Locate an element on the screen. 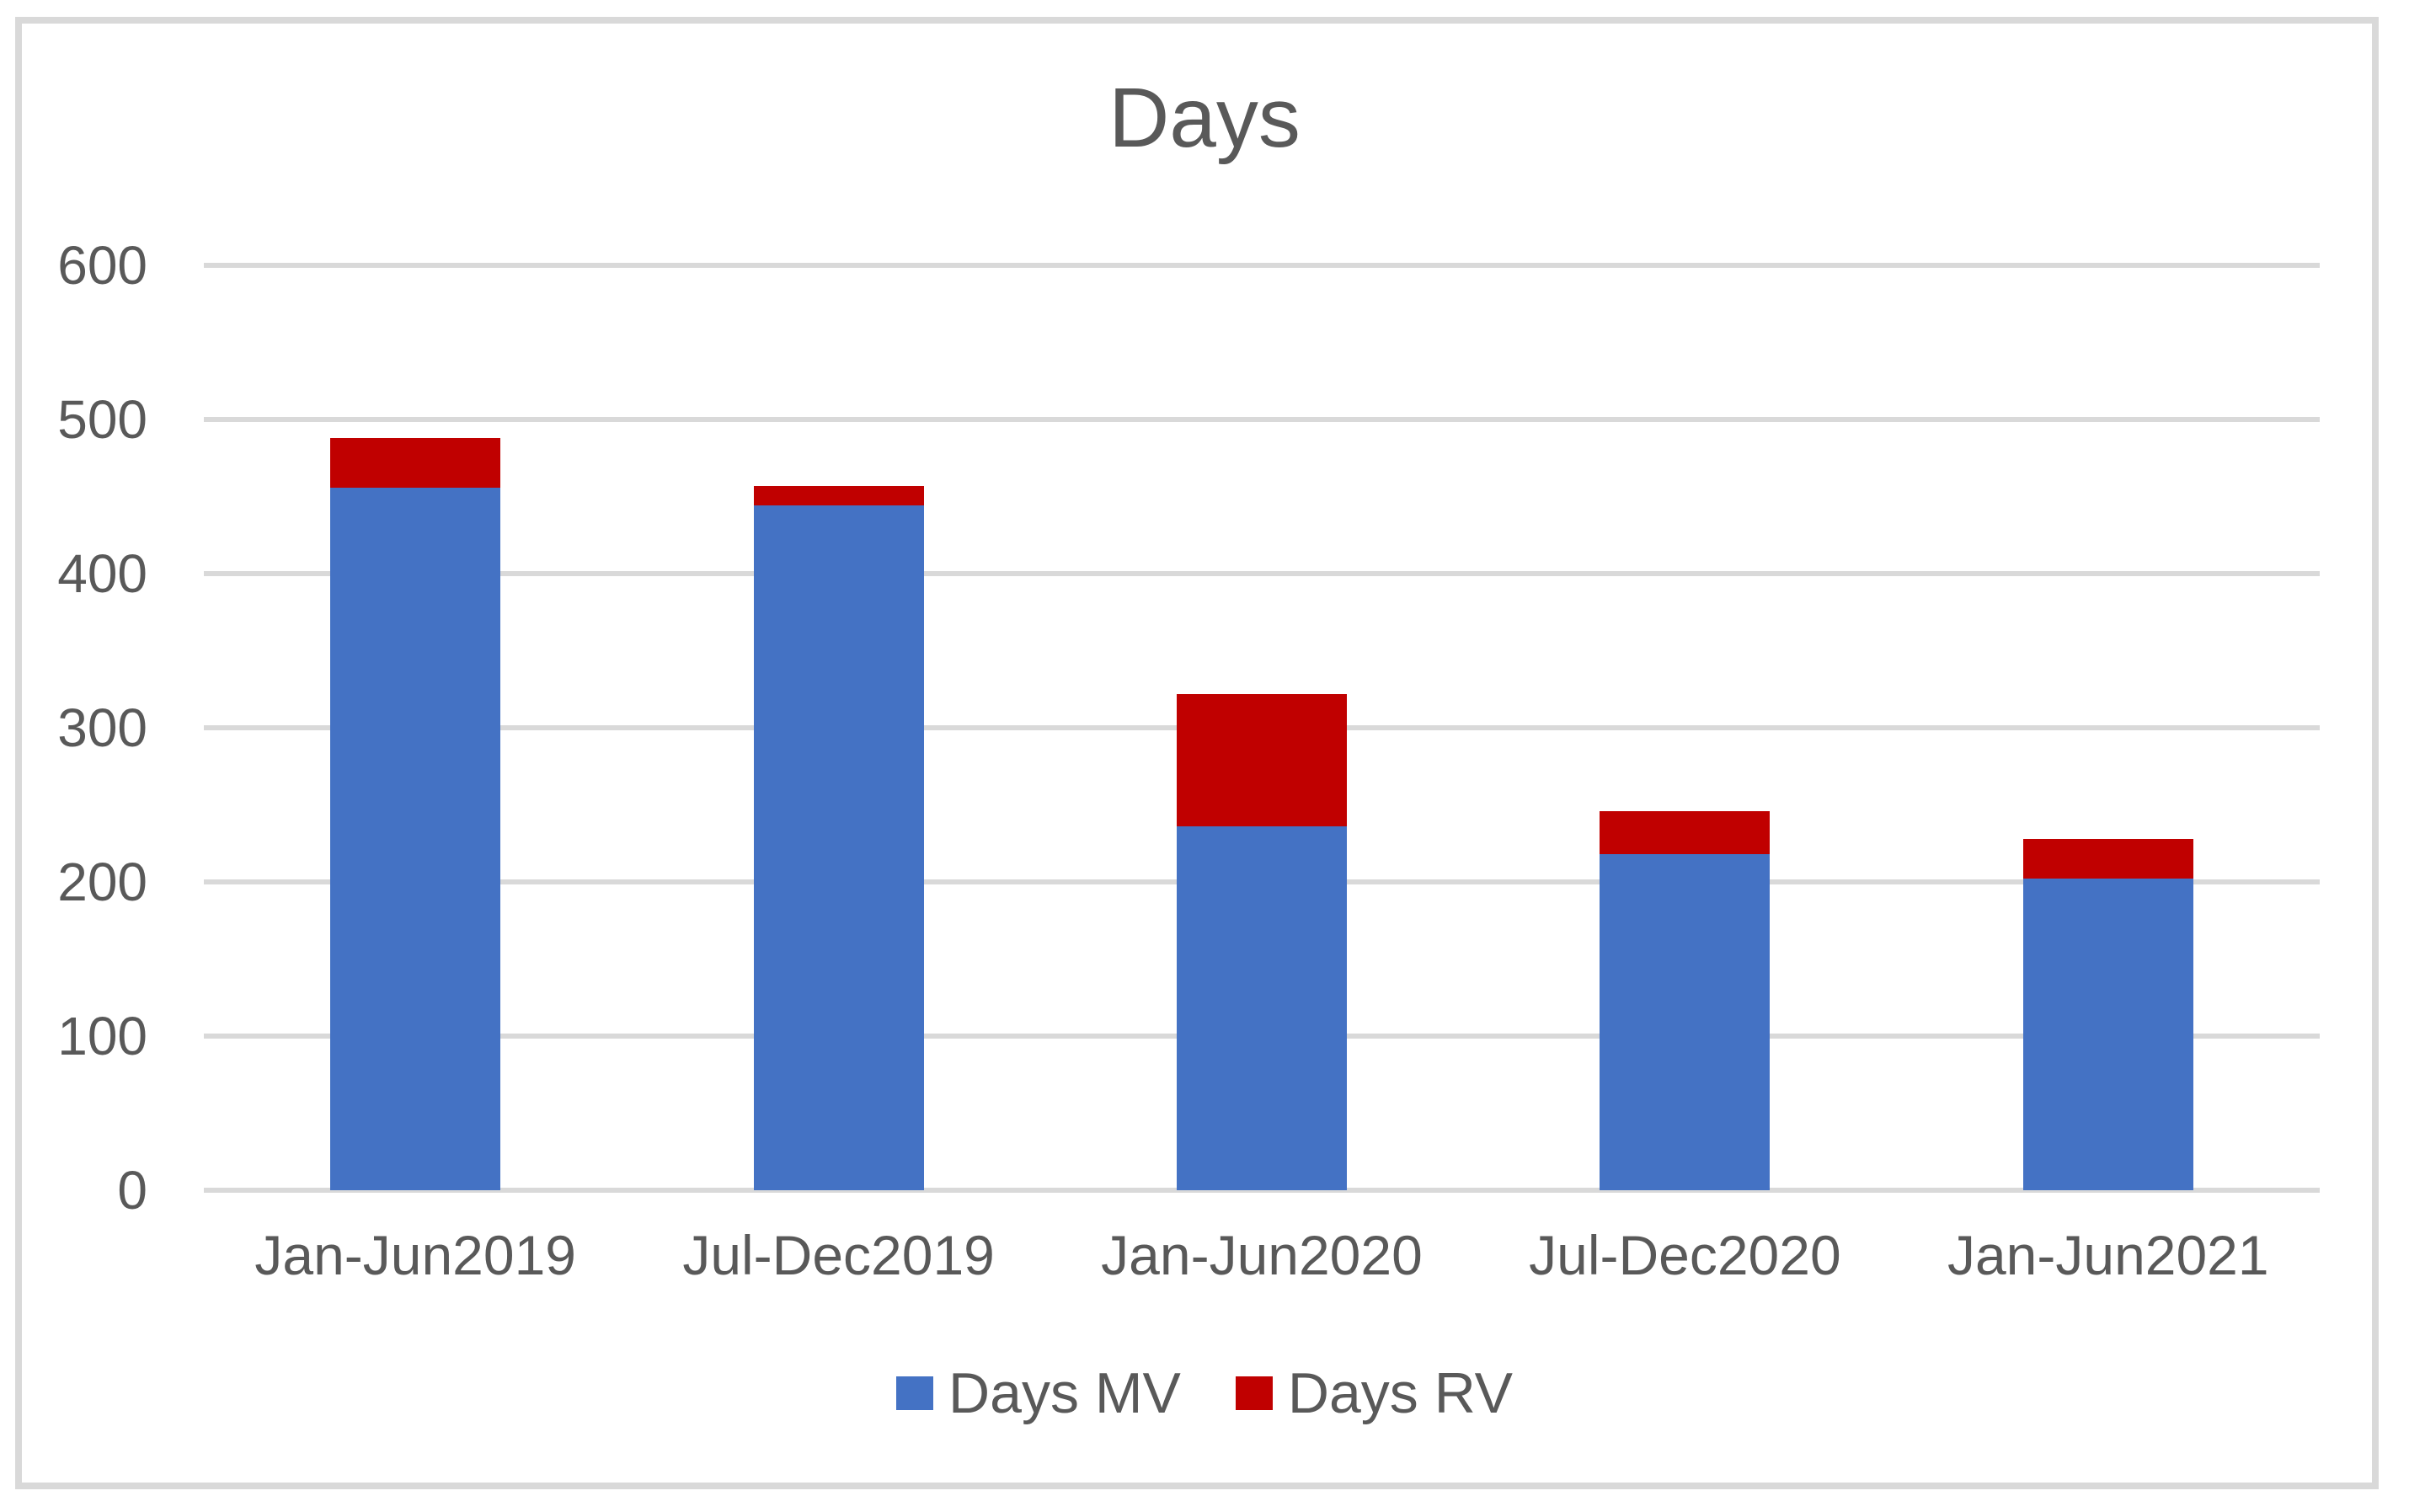 This screenshot has width=2409, height=1512. chart-title: Days is located at coordinates (1204, 118).